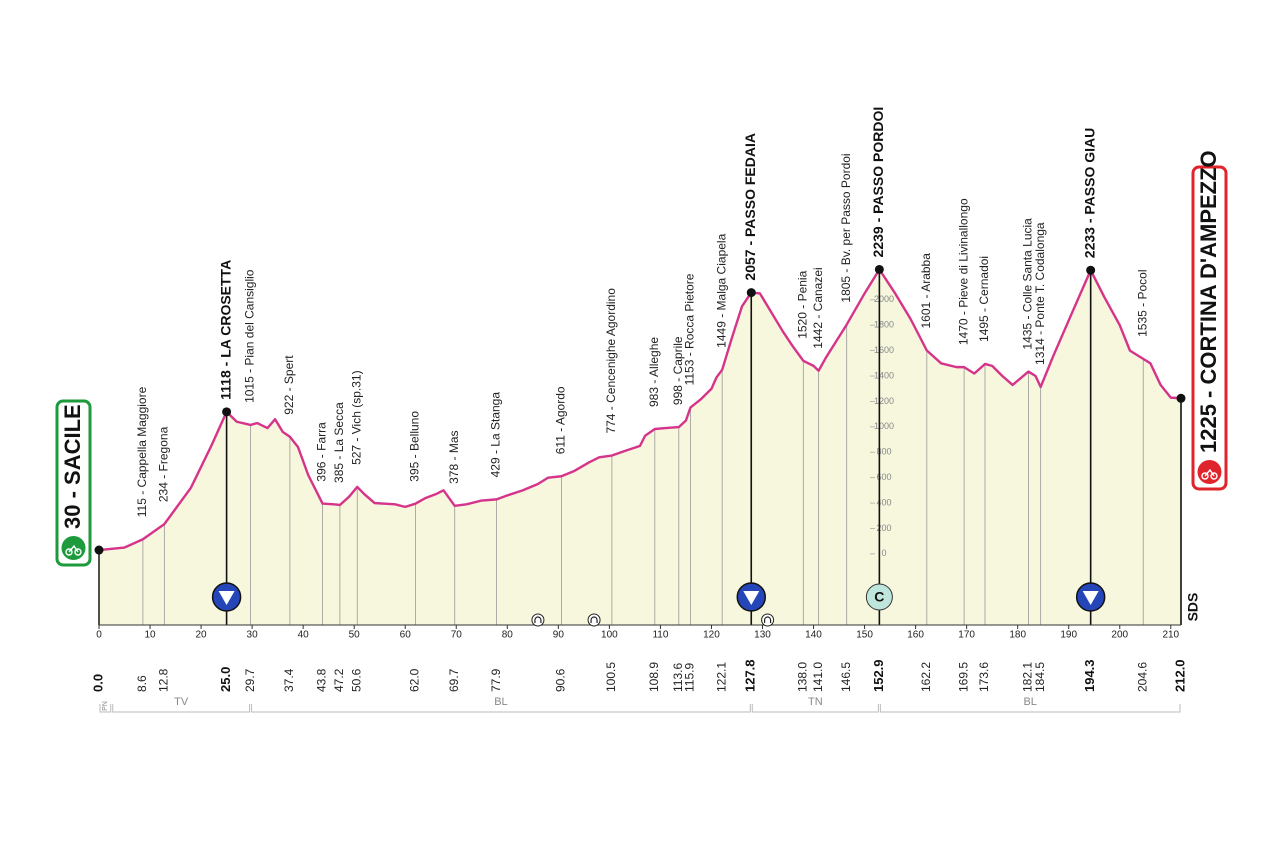 The image size is (1280, 852). I want to click on x-tick-label: 70, so click(457, 635).